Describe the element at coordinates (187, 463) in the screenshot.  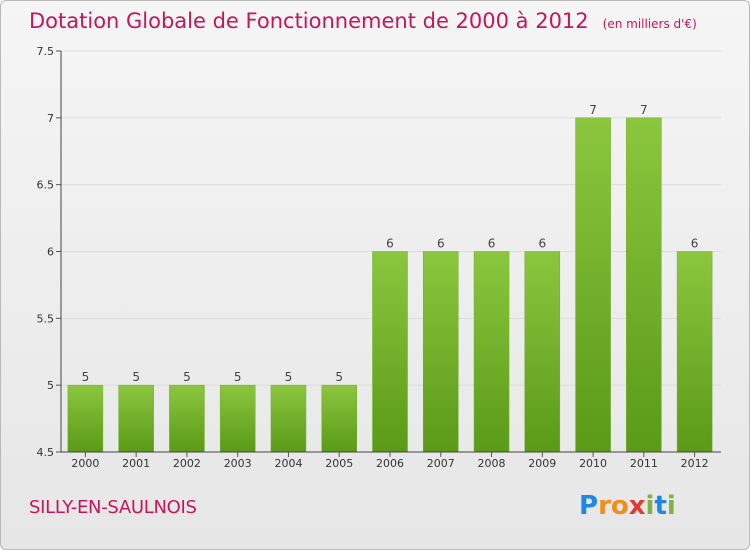
I see `x-tick-label: 2002` at that location.